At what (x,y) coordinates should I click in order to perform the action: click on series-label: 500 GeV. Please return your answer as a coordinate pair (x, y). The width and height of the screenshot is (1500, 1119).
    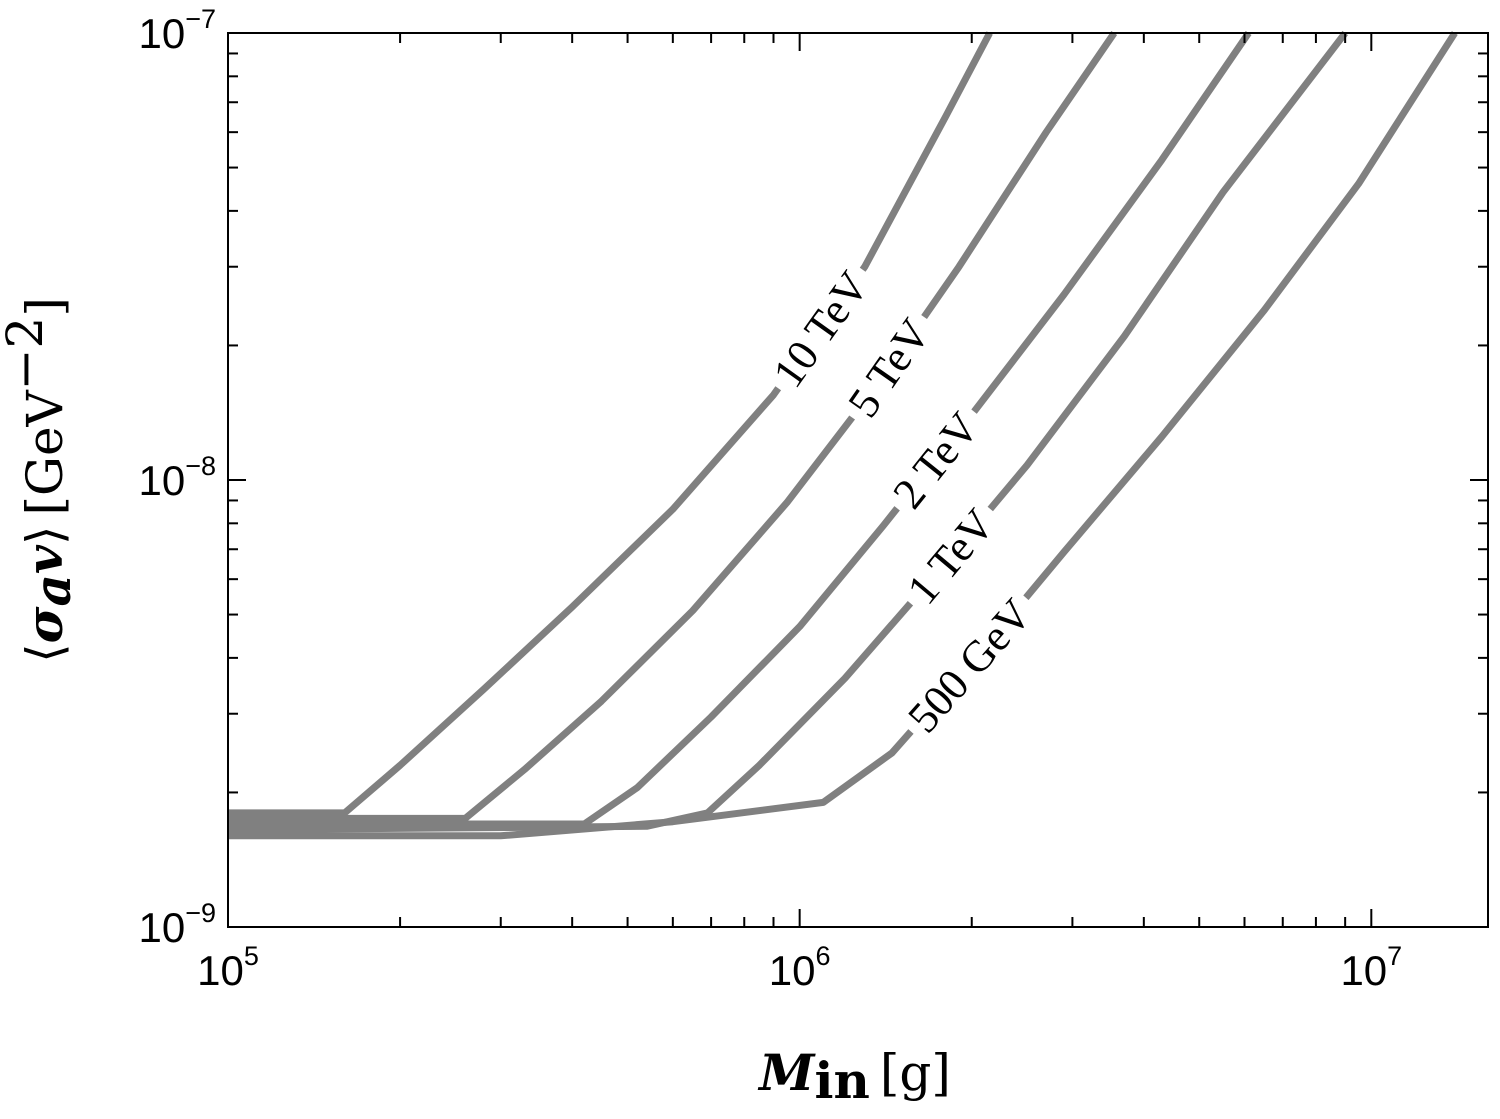
    Looking at the image, I should click on (970, 666).